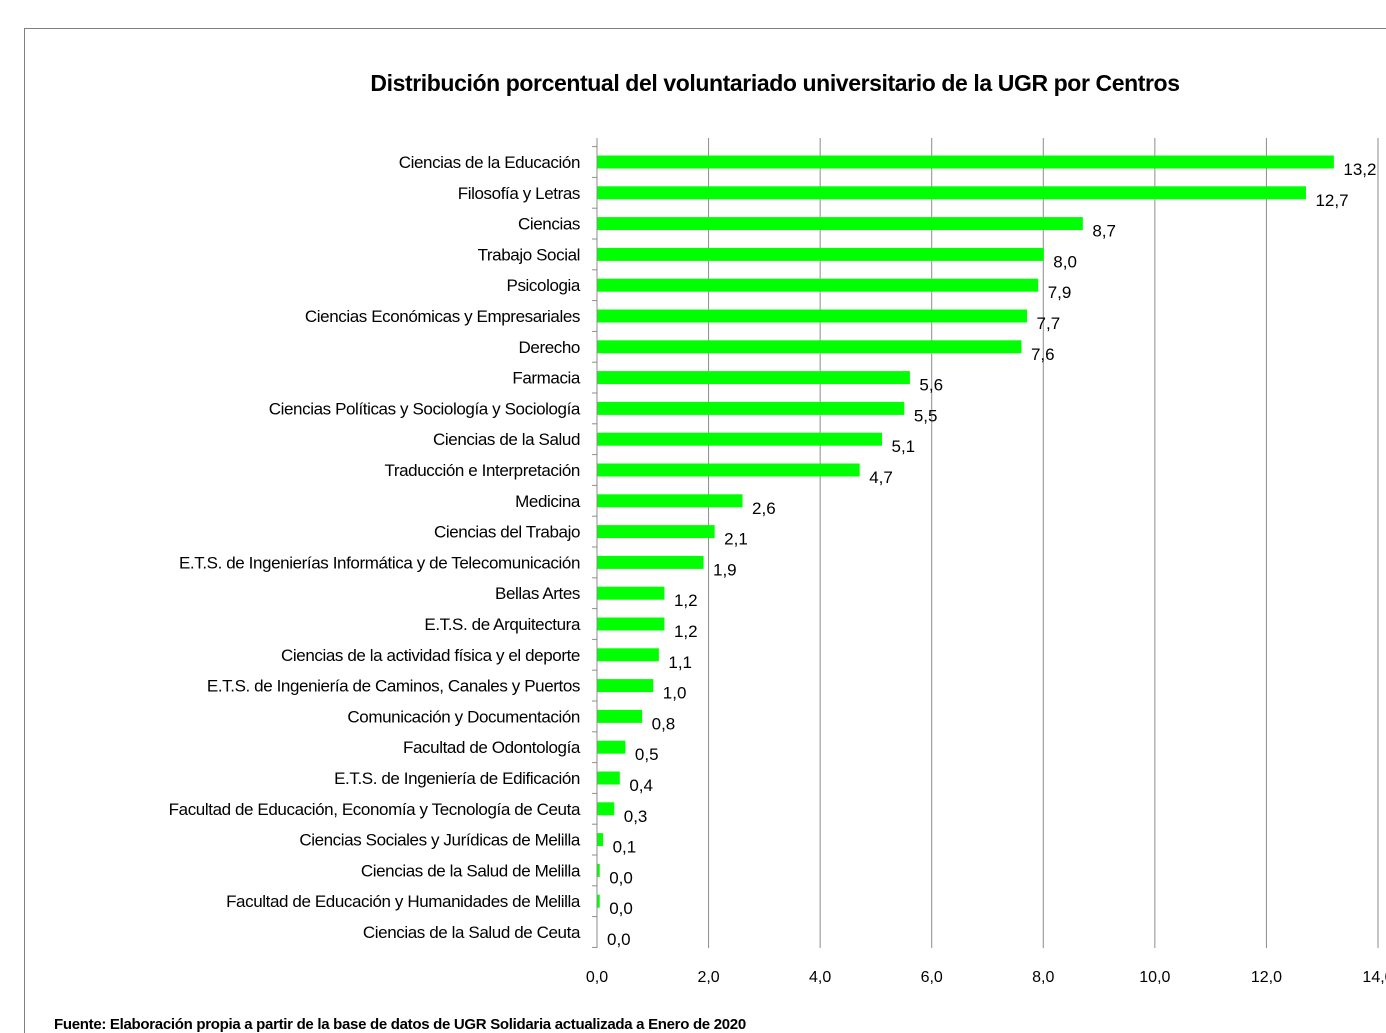 The image size is (1386, 1033). Describe the element at coordinates (881, 477) in the screenshot. I see `value-label: 4,7` at that location.